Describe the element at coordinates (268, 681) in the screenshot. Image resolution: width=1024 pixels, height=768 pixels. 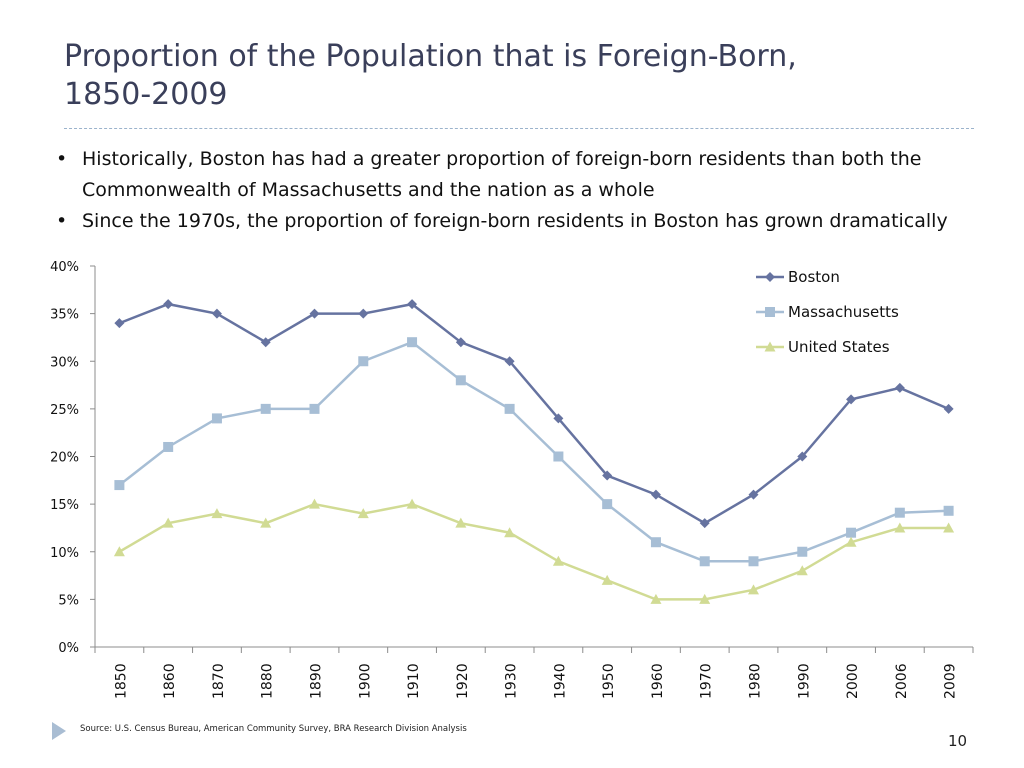
I see `x-tick-label: 1880` at that location.